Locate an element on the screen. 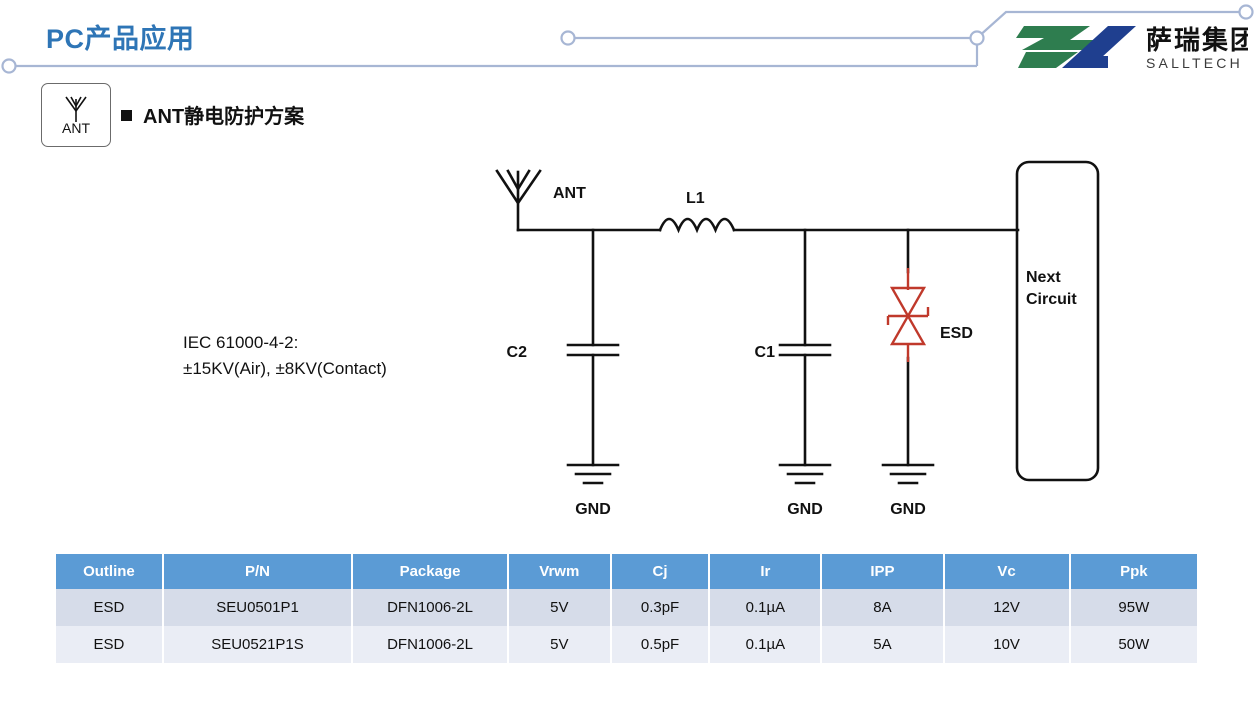 The width and height of the screenshot is (1254, 703). antenna-vee-inner is located at coordinates (518, 180).